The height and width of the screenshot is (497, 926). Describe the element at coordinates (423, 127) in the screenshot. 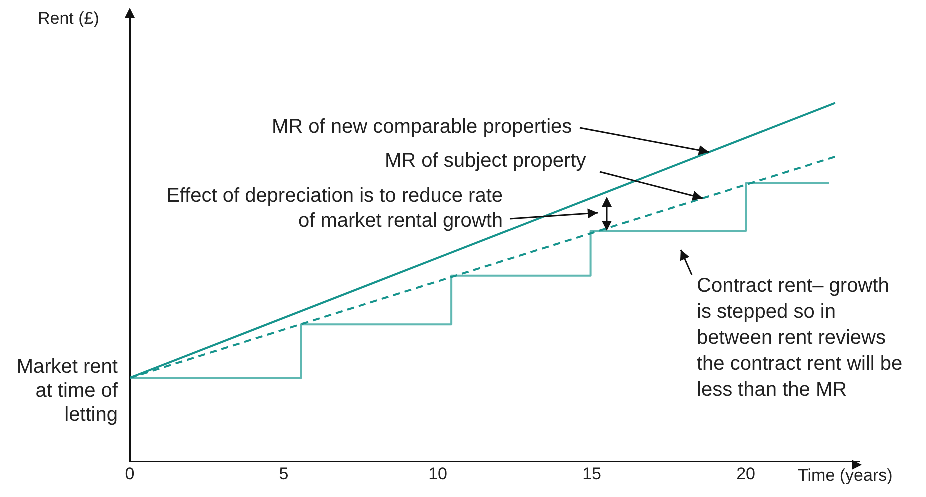

I see `annotation: MR of new comparable properties` at that location.